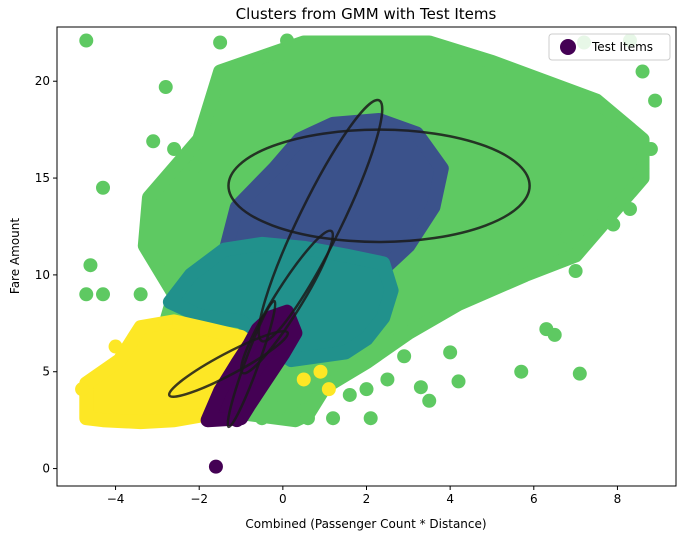 This screenshot has height=539, width=682. I want to click on legend-box, so click(609, 47).